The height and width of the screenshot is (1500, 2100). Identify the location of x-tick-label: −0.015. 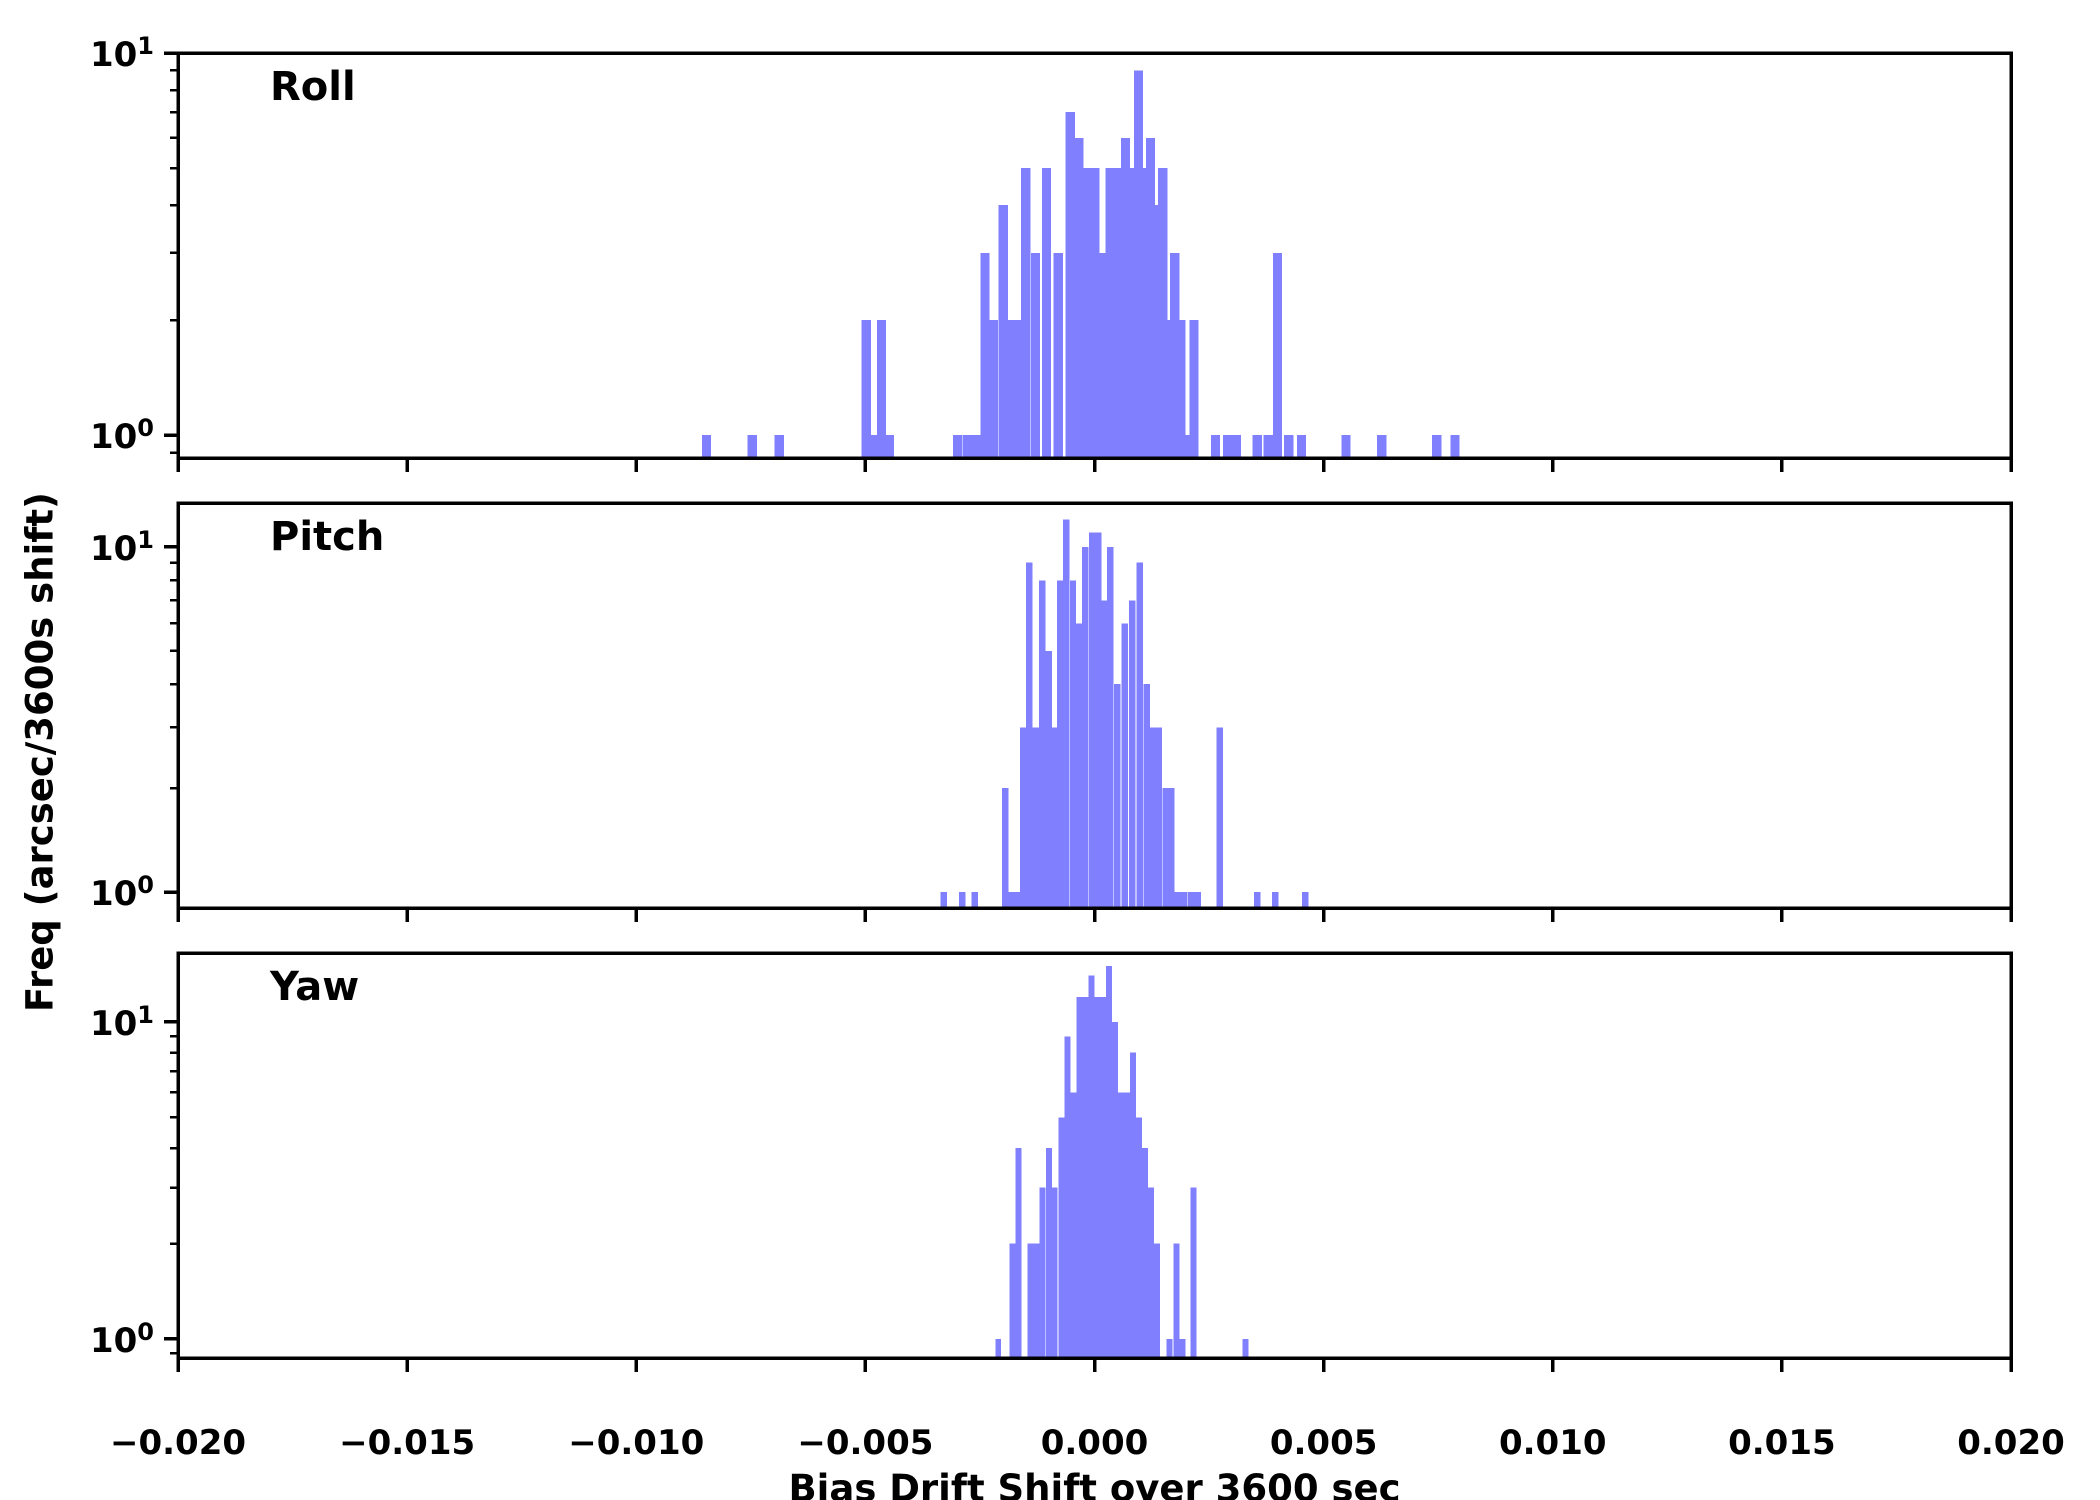
(407, 1443).